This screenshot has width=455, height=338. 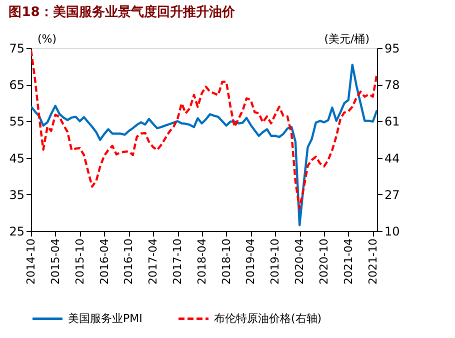 I want to click on y2-tick-label: 95, so click(x=392, y=49).